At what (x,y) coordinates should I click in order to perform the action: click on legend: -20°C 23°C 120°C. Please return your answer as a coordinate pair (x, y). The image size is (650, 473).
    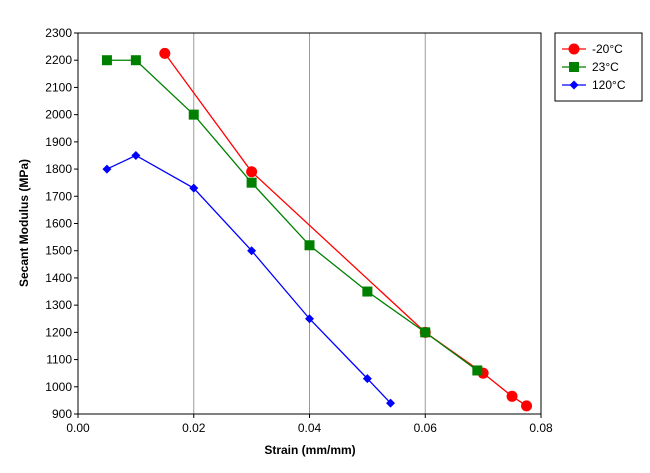
    Looking at the image, I should click on (598, 67).